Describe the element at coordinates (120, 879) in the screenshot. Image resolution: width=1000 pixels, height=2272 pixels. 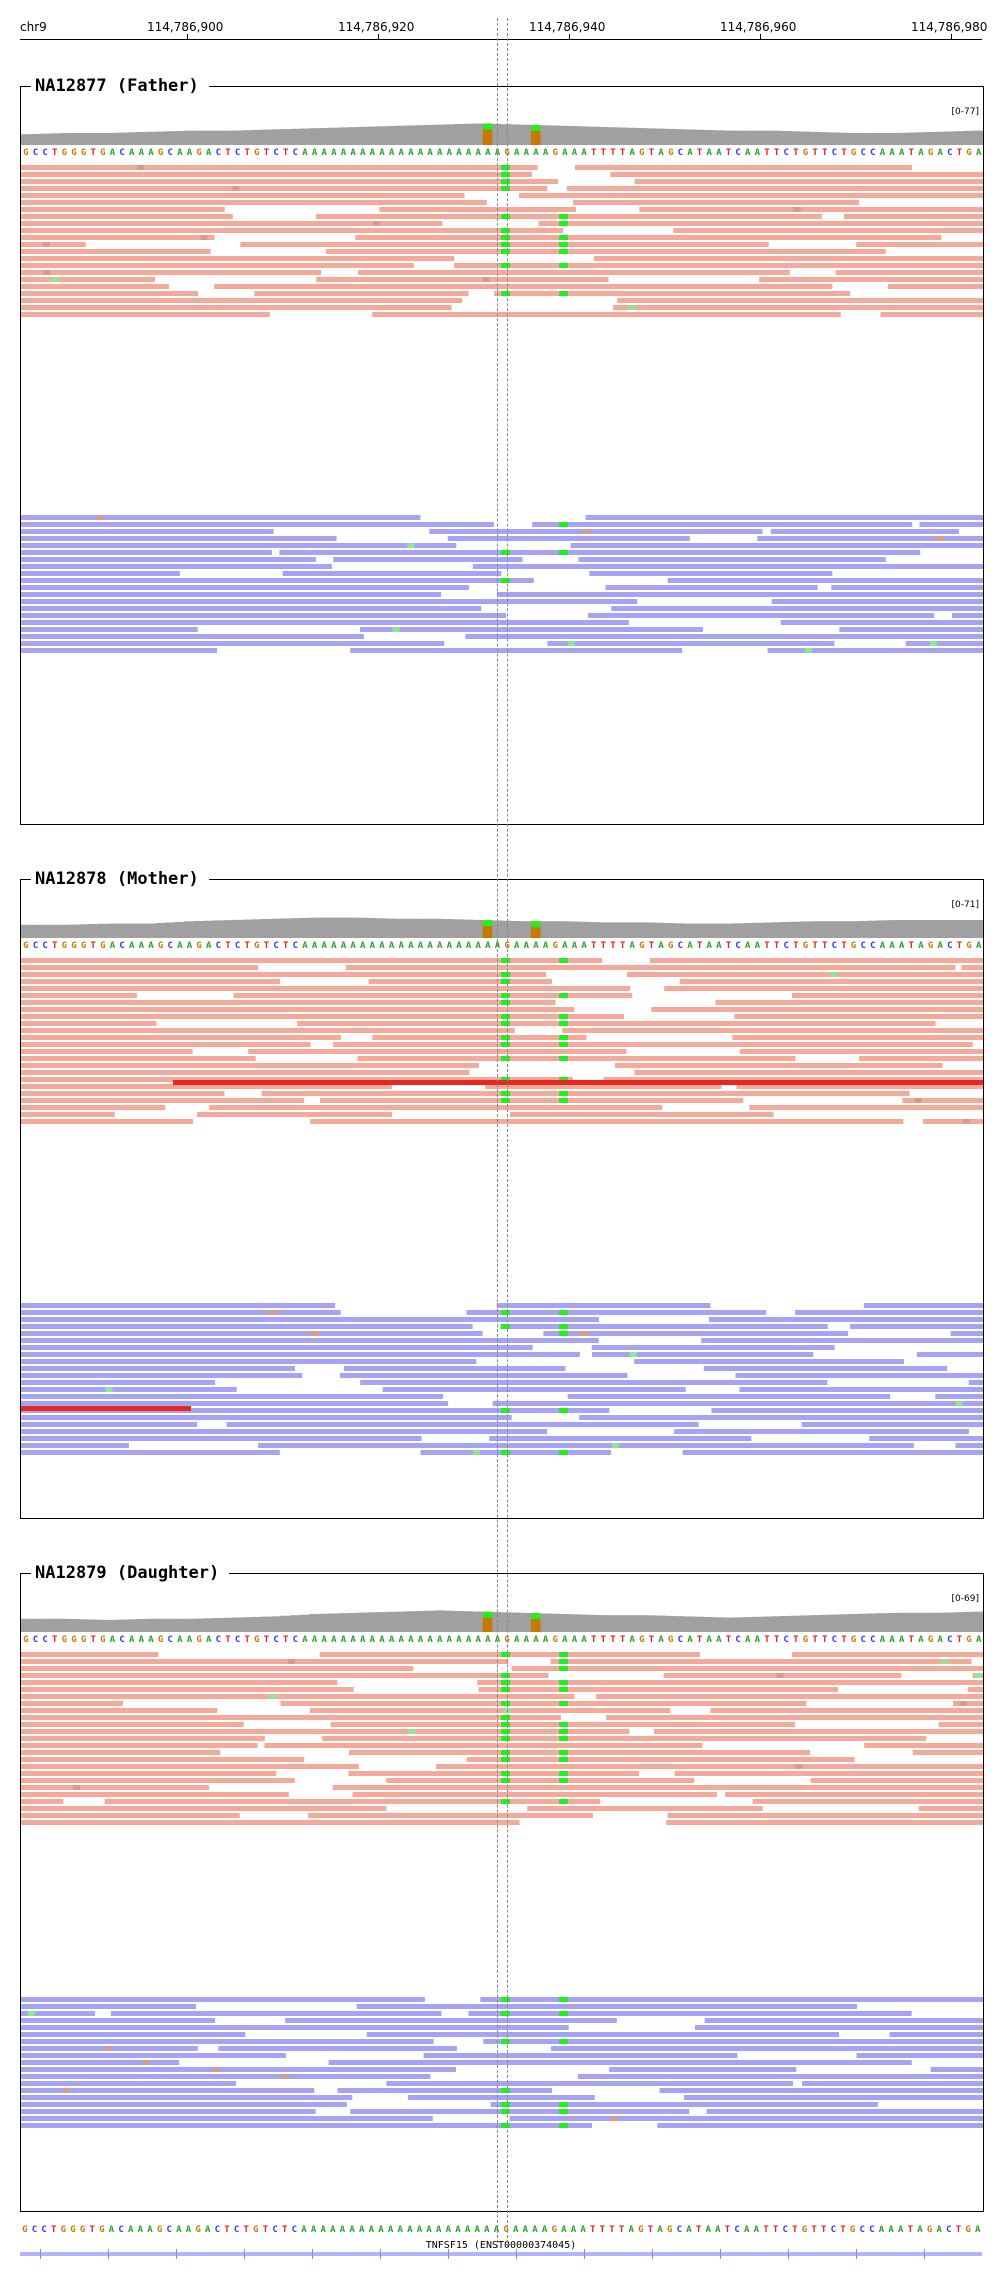
I see `panel-title: NA12878 (Mother)` at that location.